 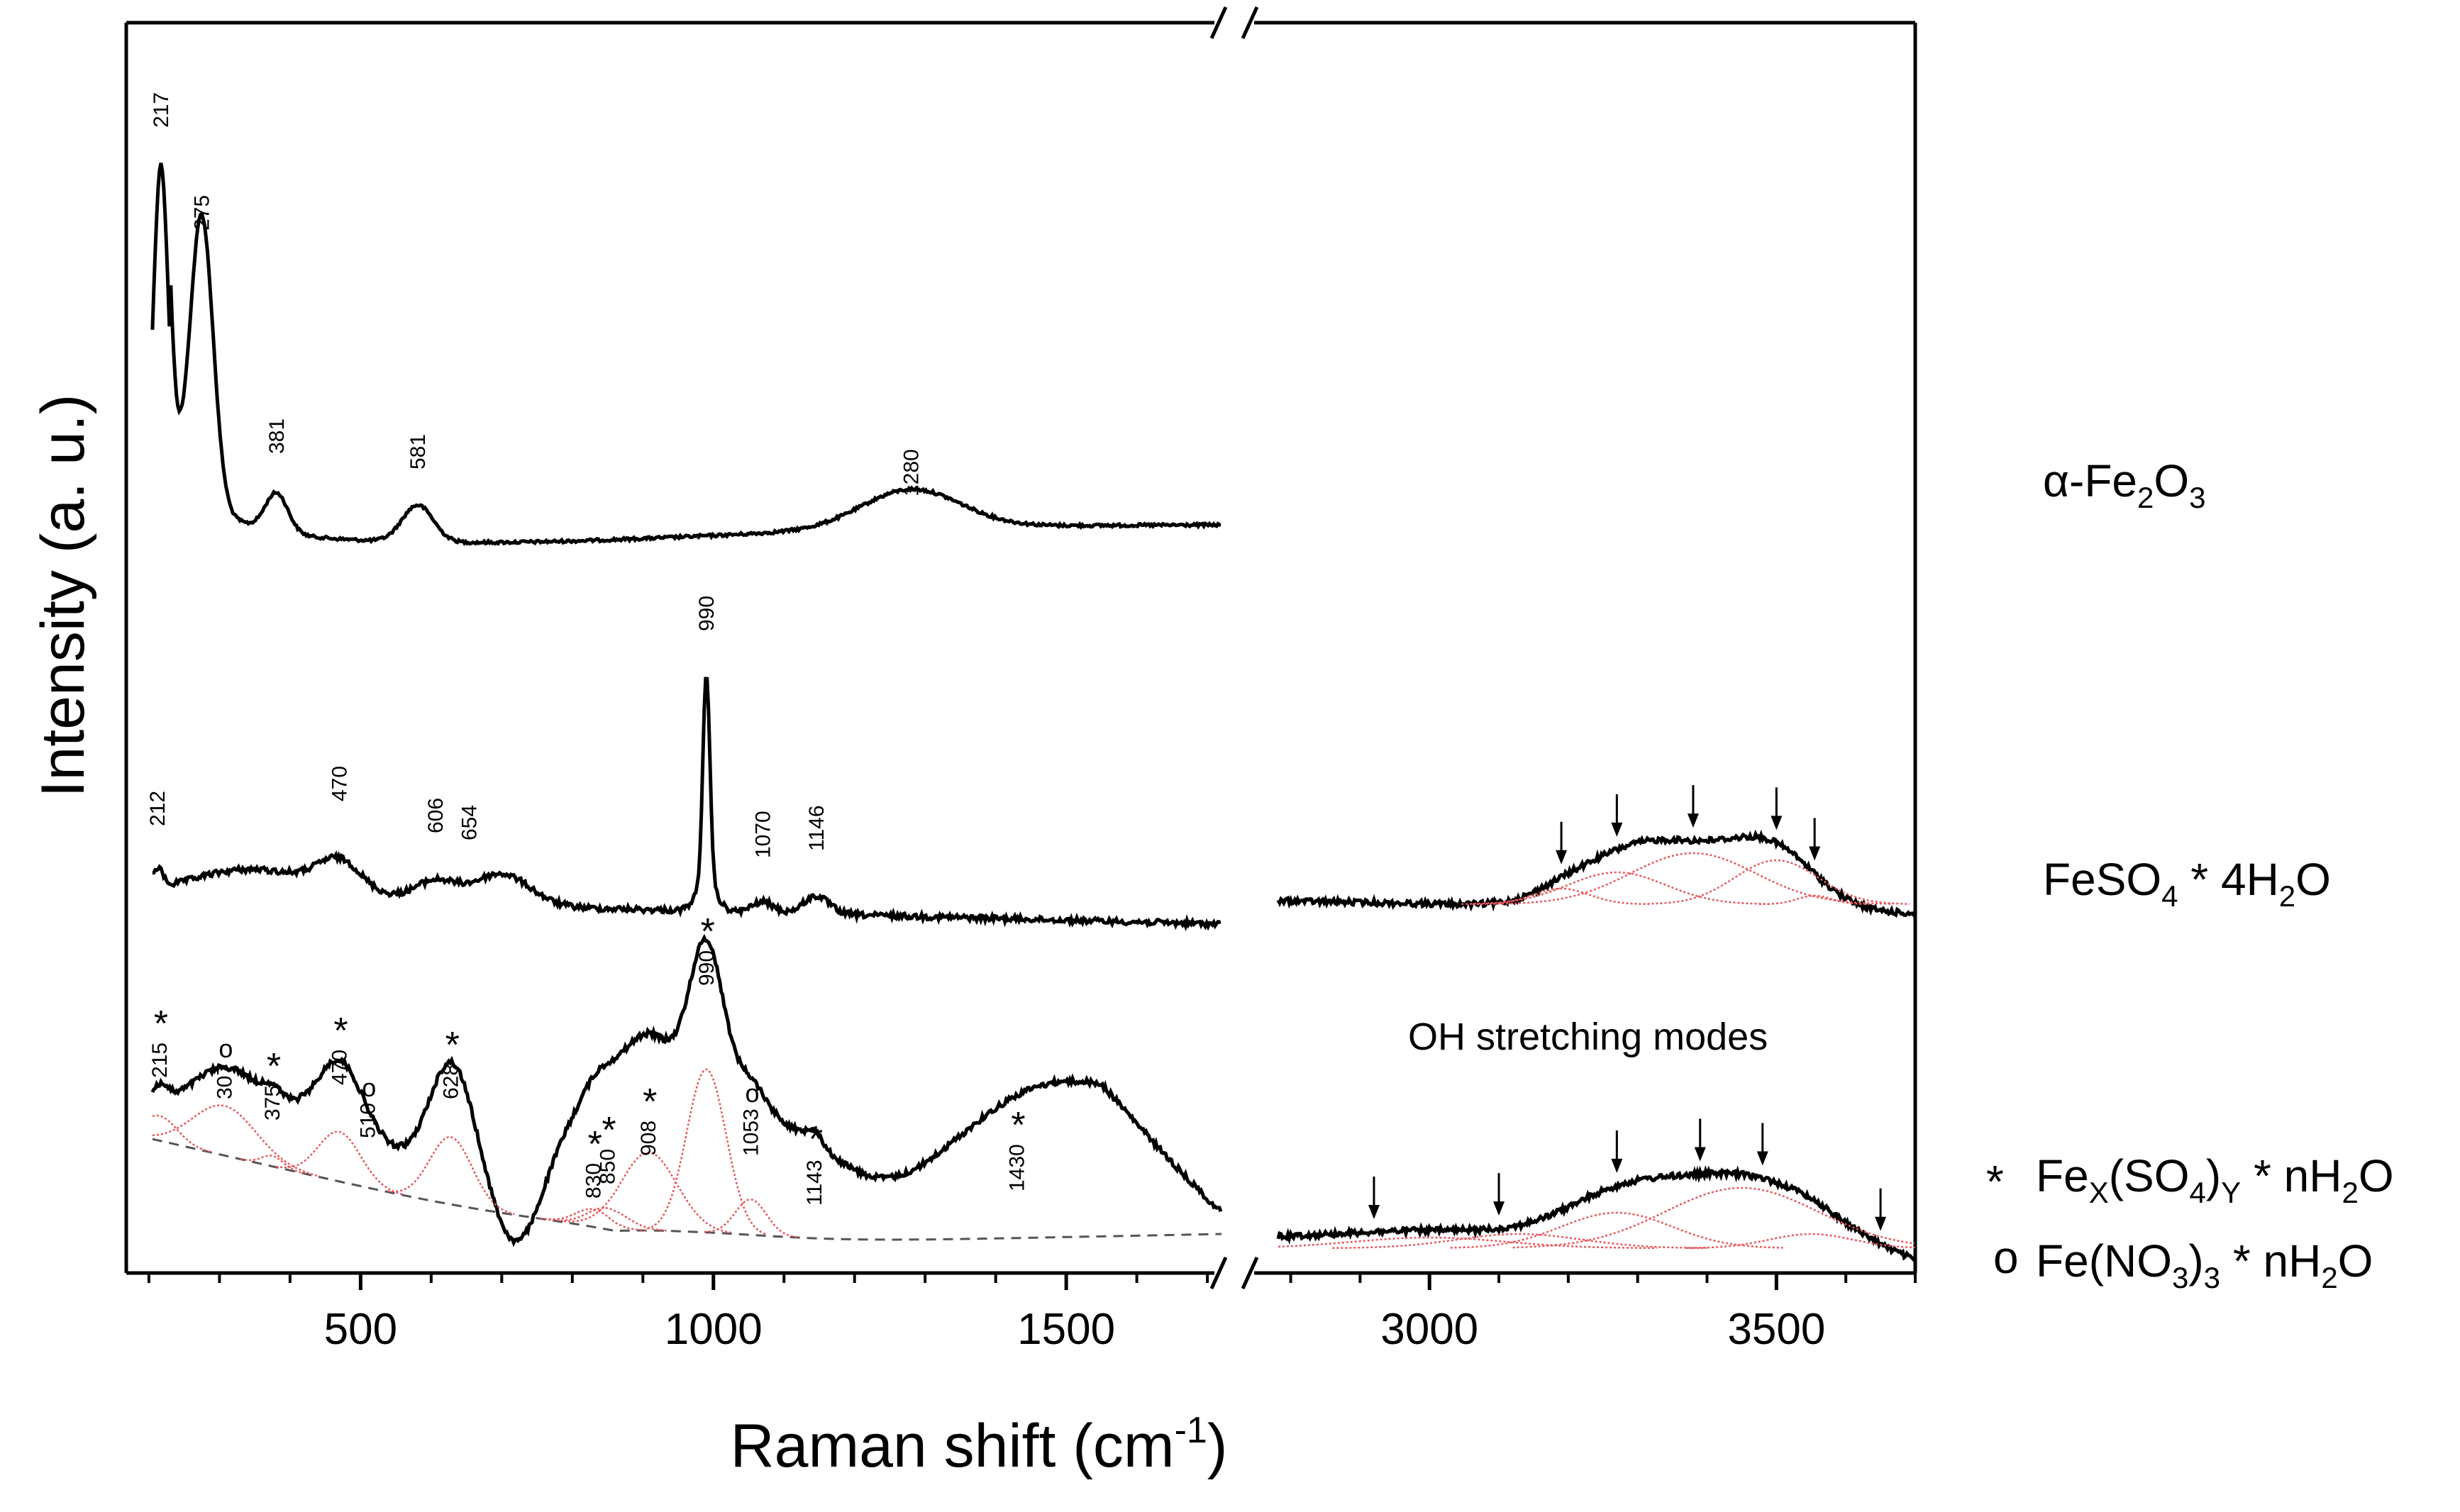 I want to click on peak-label: 1430, so click(x=1017, y=1167).